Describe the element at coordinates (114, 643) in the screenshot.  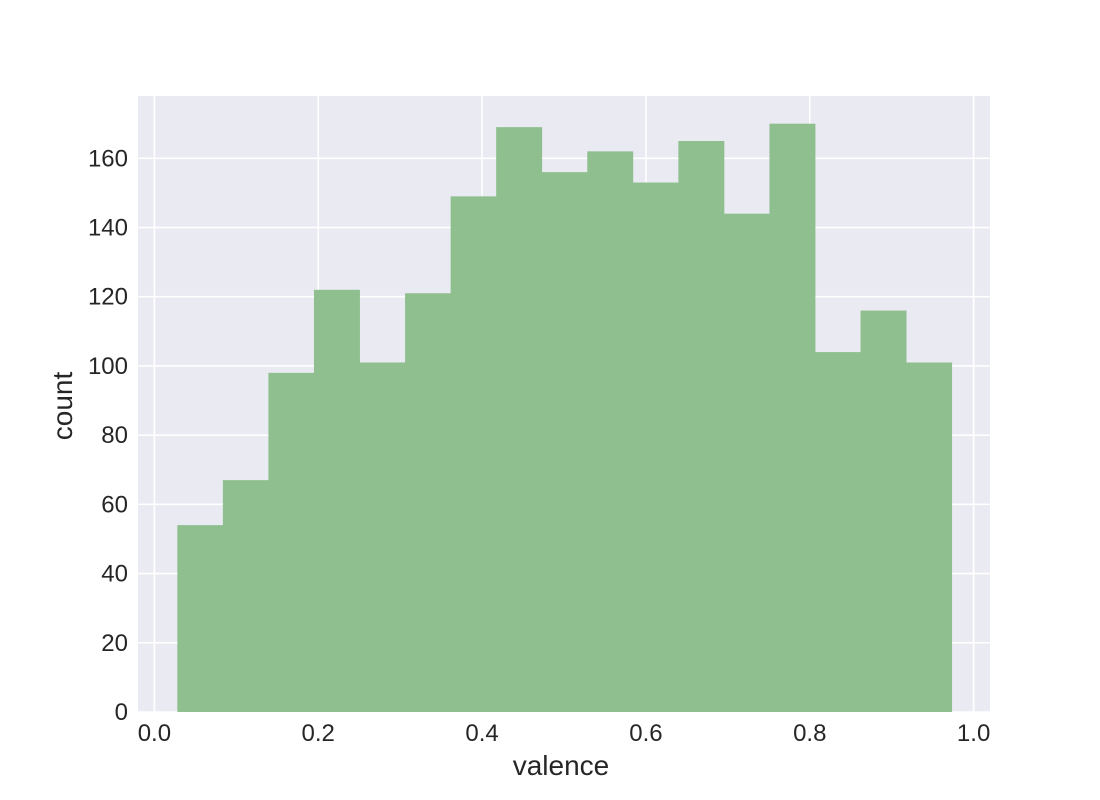
I see `y-tick-label: 20` at that location.